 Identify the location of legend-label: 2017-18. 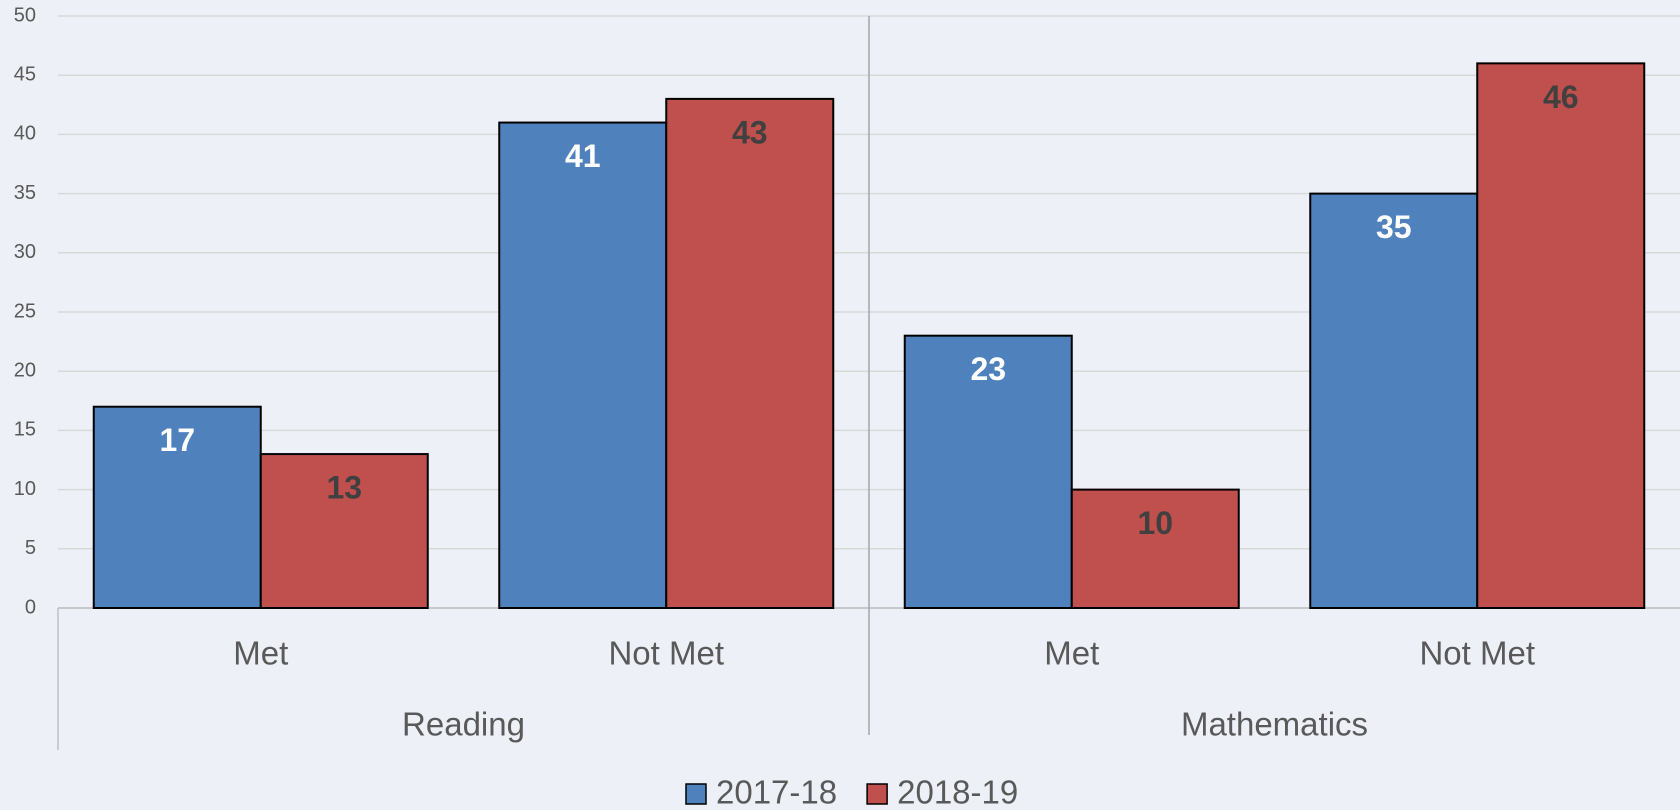
(776, 792).